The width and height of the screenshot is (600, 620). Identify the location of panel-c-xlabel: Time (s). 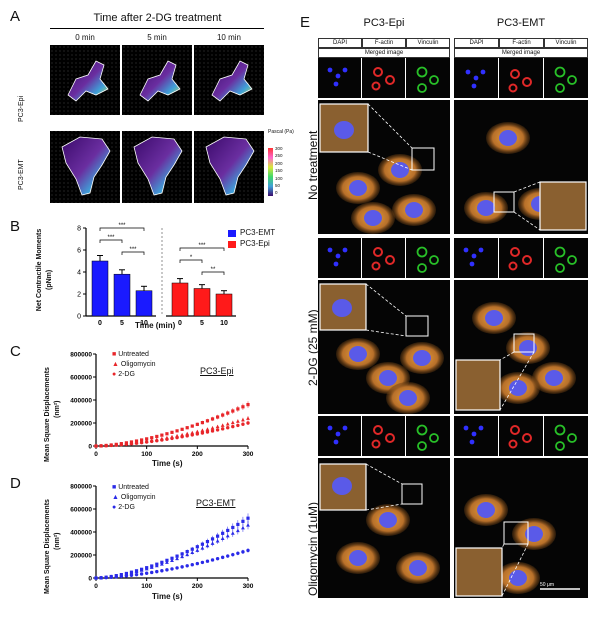
(167, 463).